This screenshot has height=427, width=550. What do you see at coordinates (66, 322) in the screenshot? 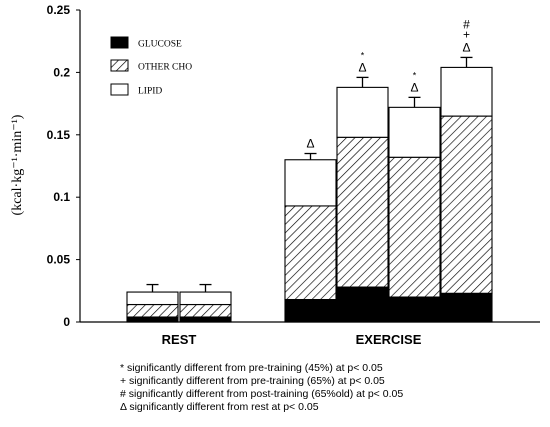
I see `y-tick-label: 0` at bounding box center [66, 322].